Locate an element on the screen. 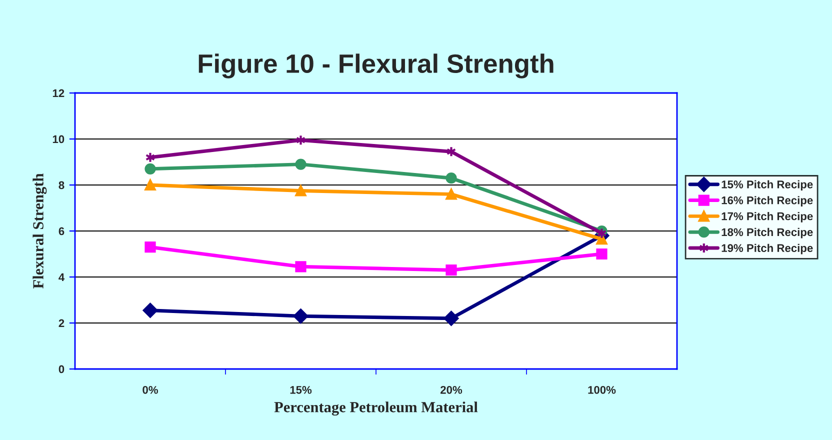 The height and width of the screenshot is (440, 832). y-tick-label: 8 is located at coordinates (61, 185).